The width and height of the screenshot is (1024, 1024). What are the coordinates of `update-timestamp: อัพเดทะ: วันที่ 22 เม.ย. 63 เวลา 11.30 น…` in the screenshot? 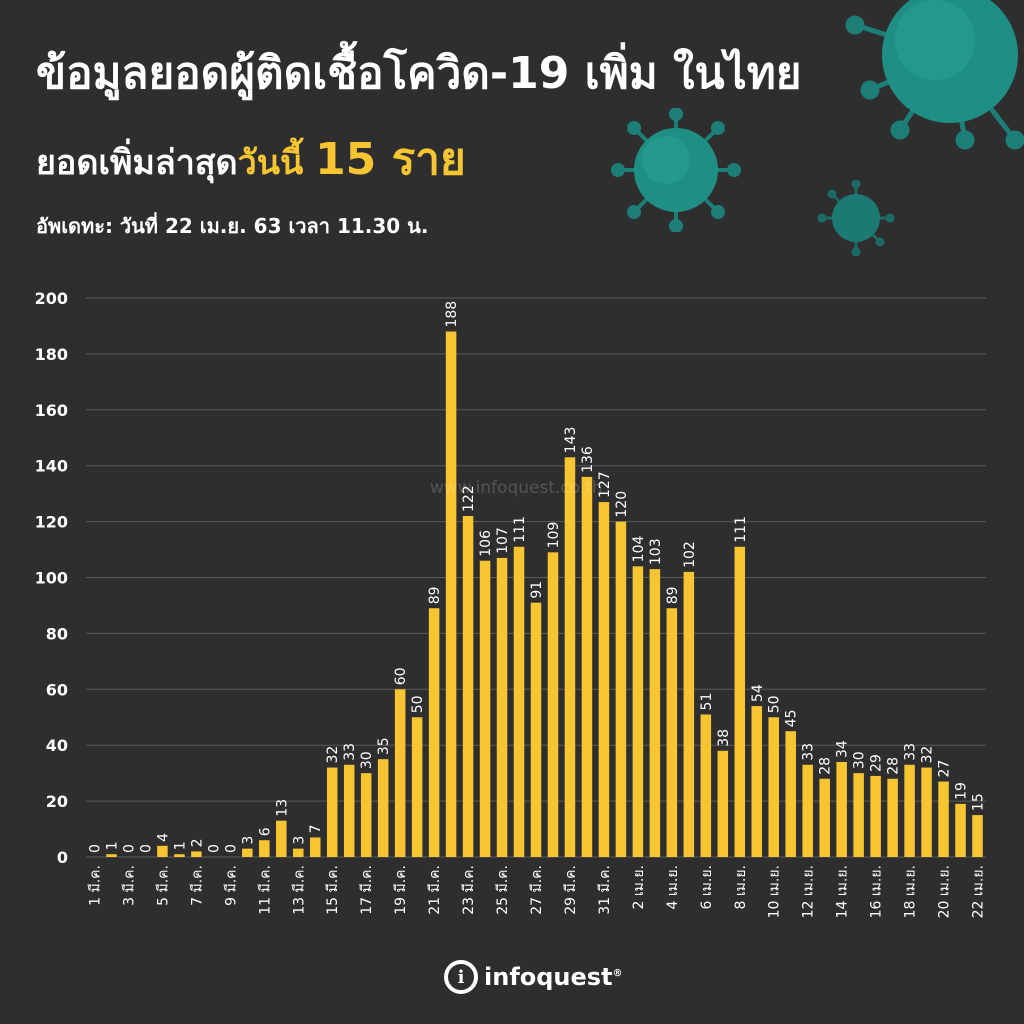 It's located at (232, 226).